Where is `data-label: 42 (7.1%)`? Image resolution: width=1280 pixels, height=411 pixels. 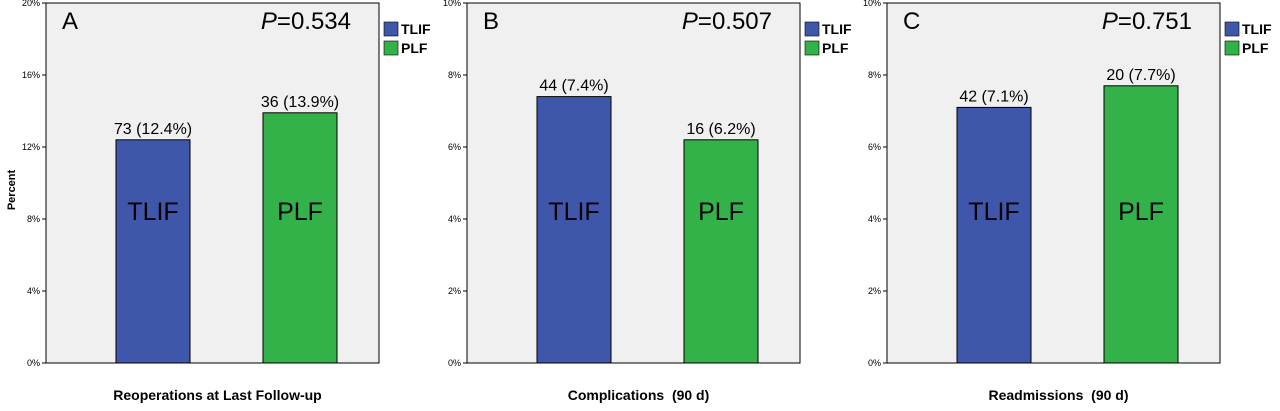
data-label: 42 (7.1%) is located at coordinates (993, 96).